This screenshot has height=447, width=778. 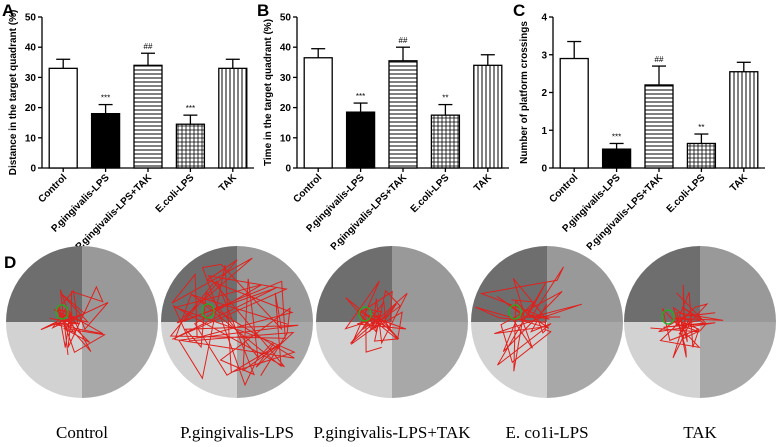 What do you see at coordinates (546, 432) in the screenshot?
I see `group-label: E. co1i-LPS` at bounding box center [546, 432].